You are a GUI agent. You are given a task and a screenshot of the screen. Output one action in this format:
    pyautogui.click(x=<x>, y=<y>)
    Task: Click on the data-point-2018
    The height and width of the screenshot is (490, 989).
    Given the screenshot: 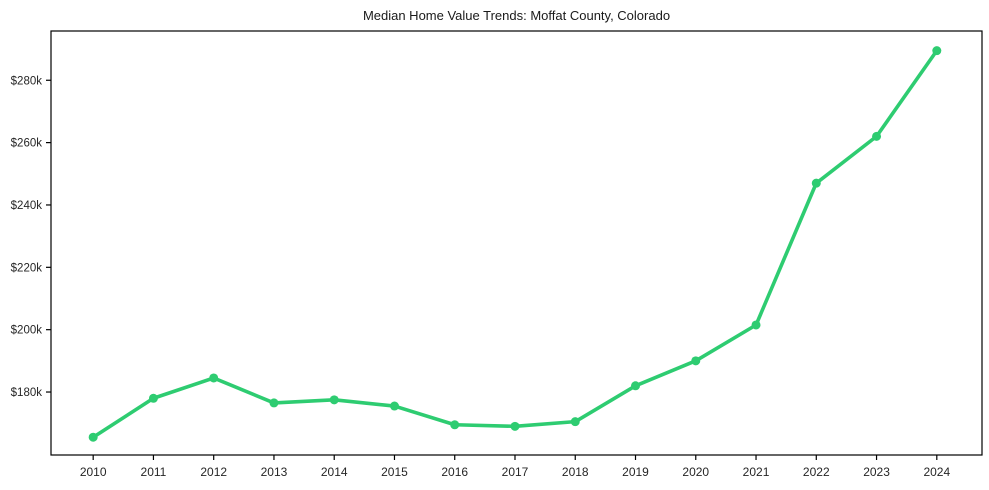 What is the action you would take?
    pyautogui.click(x=575, y=422)
    